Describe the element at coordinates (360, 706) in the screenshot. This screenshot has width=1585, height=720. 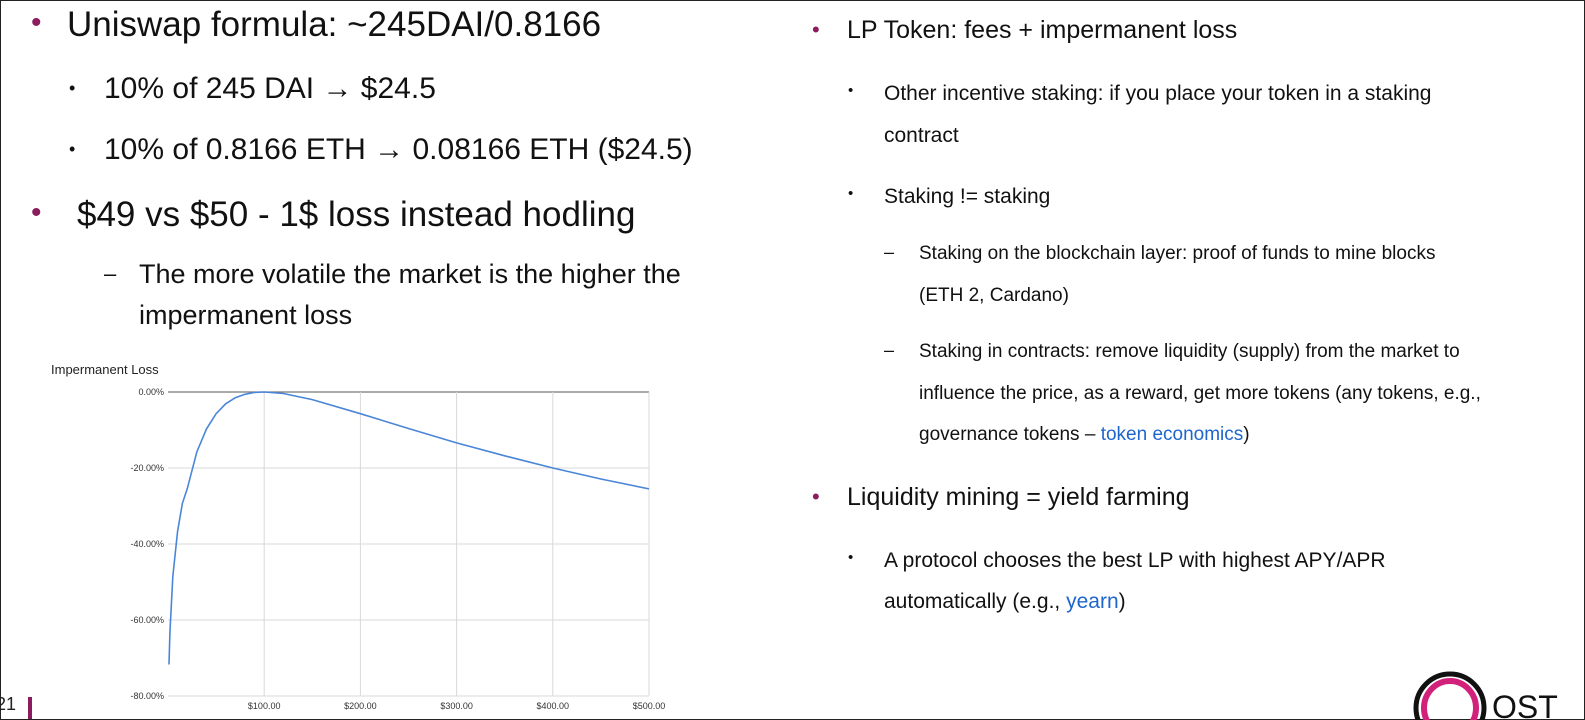
I see `x-tick-label: $200.00` at that location.